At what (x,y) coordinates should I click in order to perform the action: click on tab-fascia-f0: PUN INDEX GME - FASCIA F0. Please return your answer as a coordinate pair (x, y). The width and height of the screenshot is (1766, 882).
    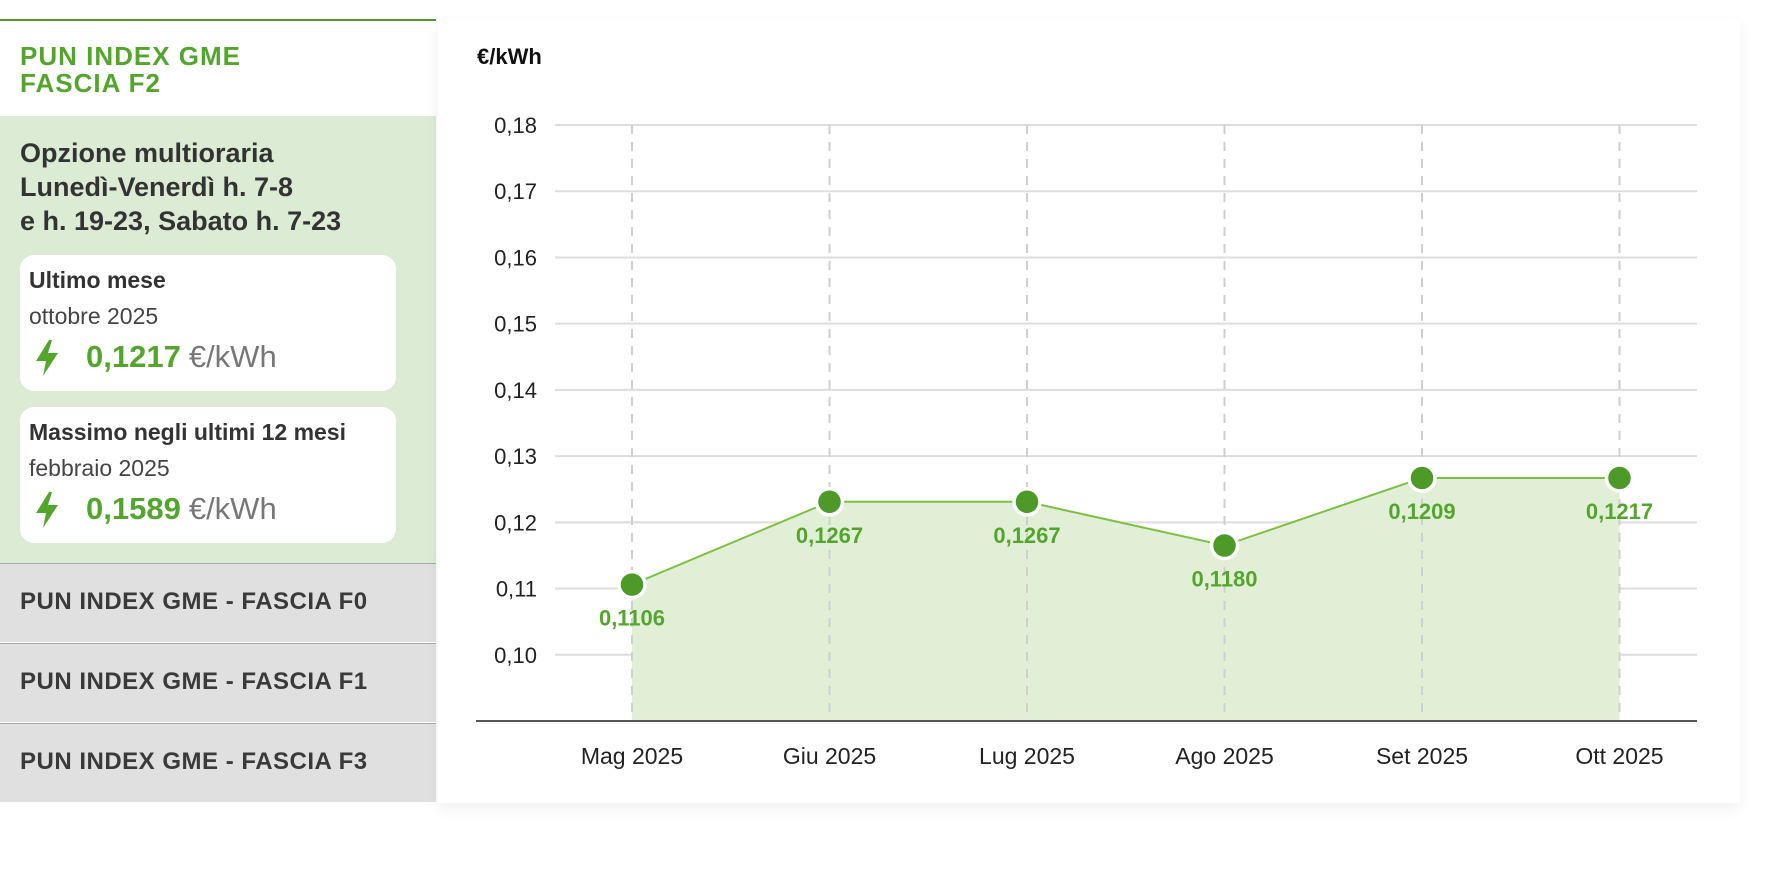
    Looking at the image, I should click on (218, 602).